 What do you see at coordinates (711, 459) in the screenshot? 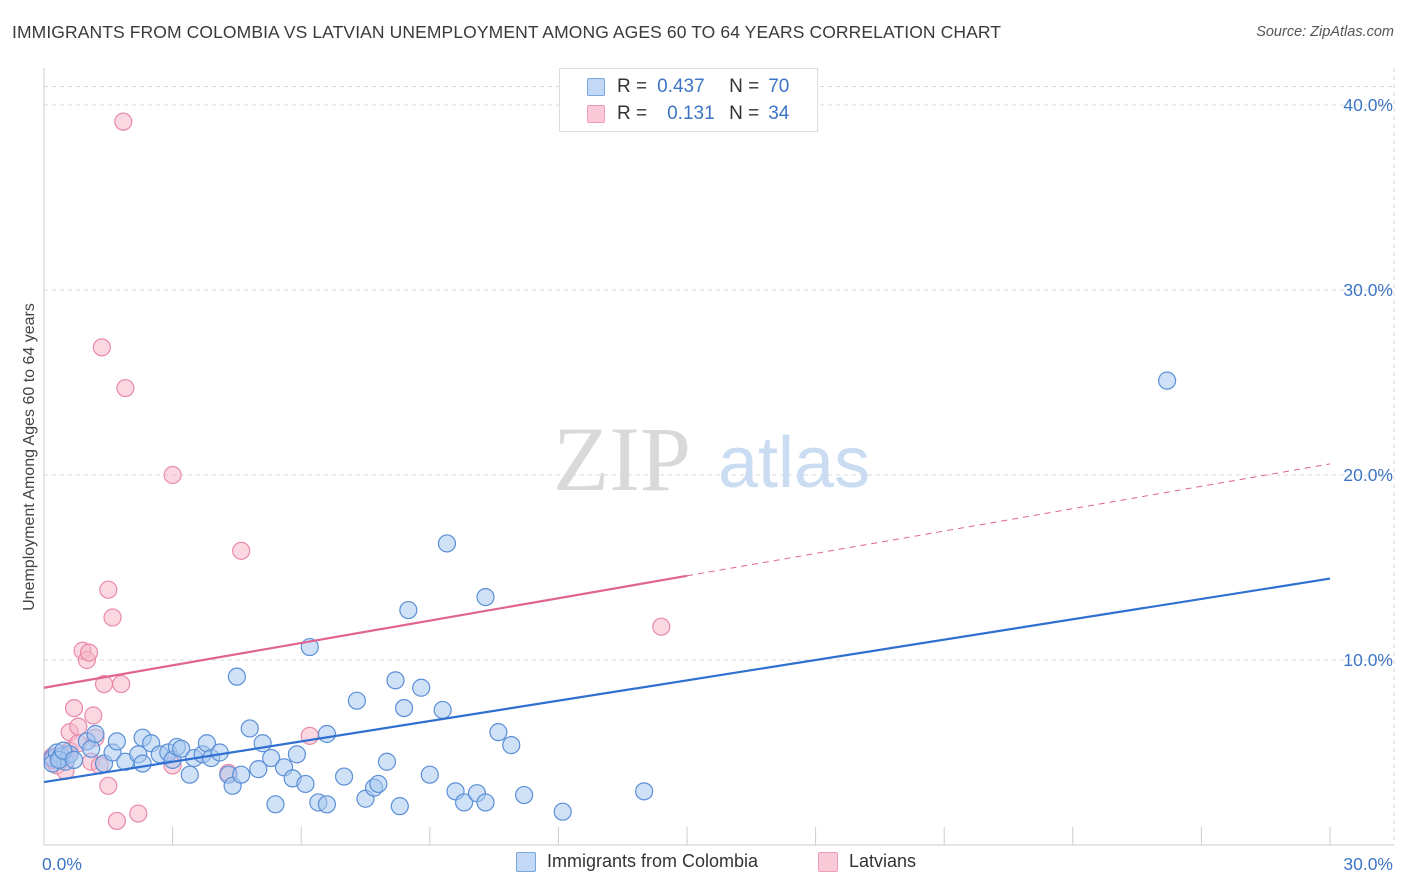
I see `watermark: ZIP atlas` at bounding box center [711, 459].